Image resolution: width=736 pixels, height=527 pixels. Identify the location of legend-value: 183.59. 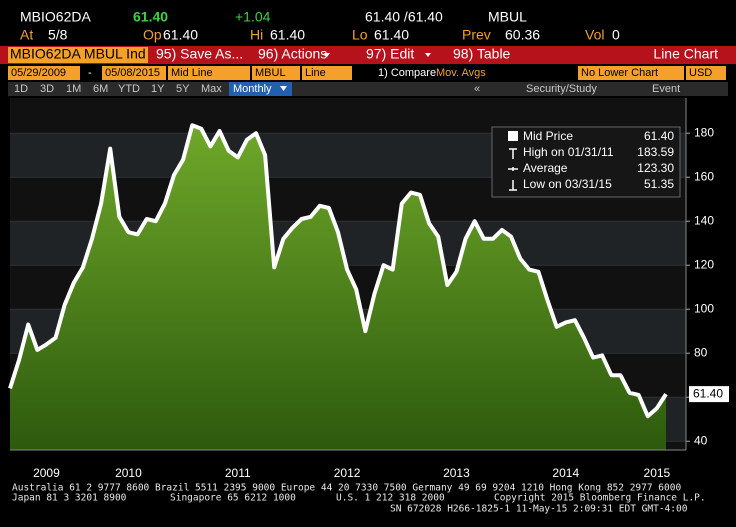
(655, 152).